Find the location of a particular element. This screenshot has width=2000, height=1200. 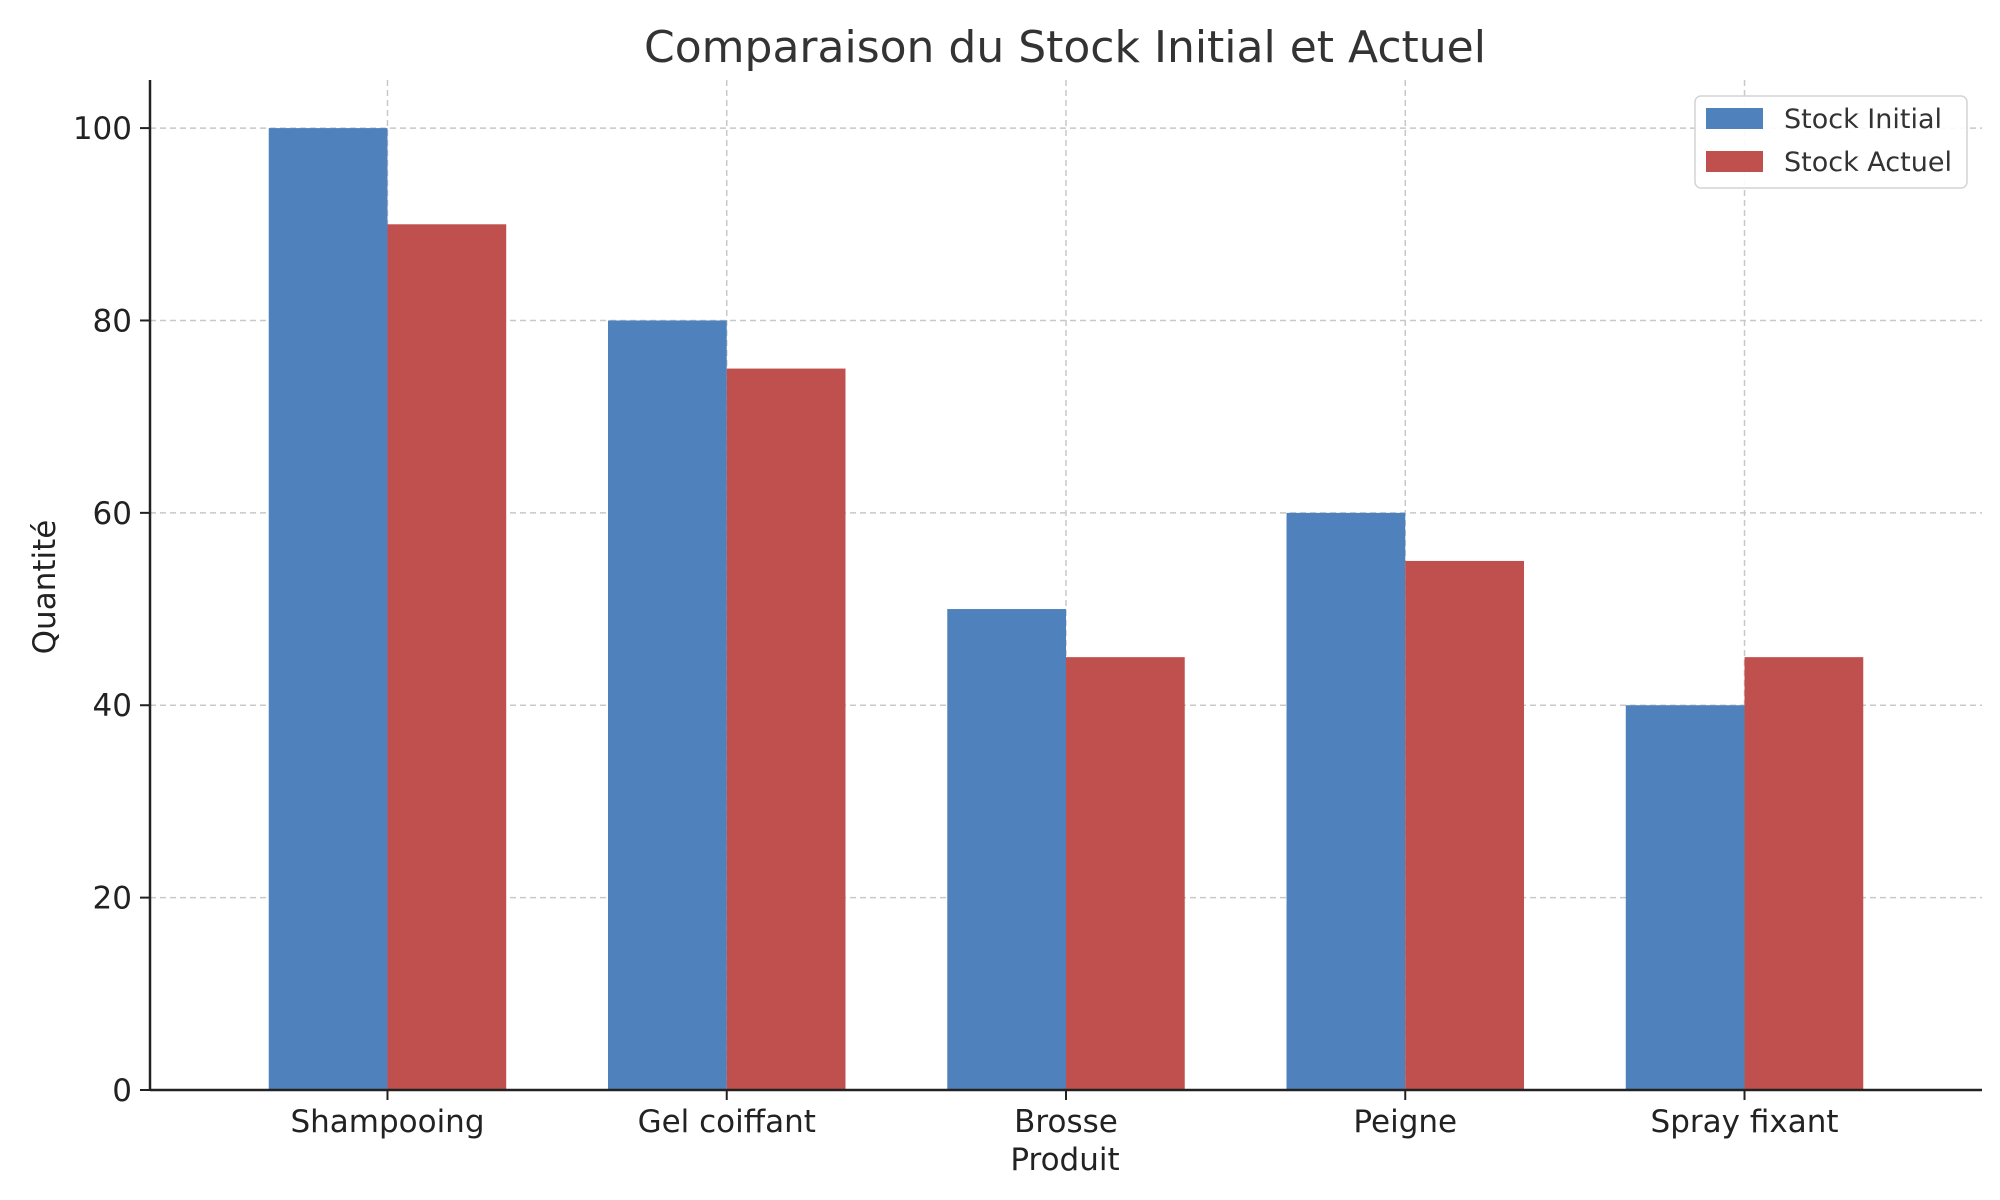

legend-label-stock-actuel: Stock Actuel is located at coordinates (1868, 162).